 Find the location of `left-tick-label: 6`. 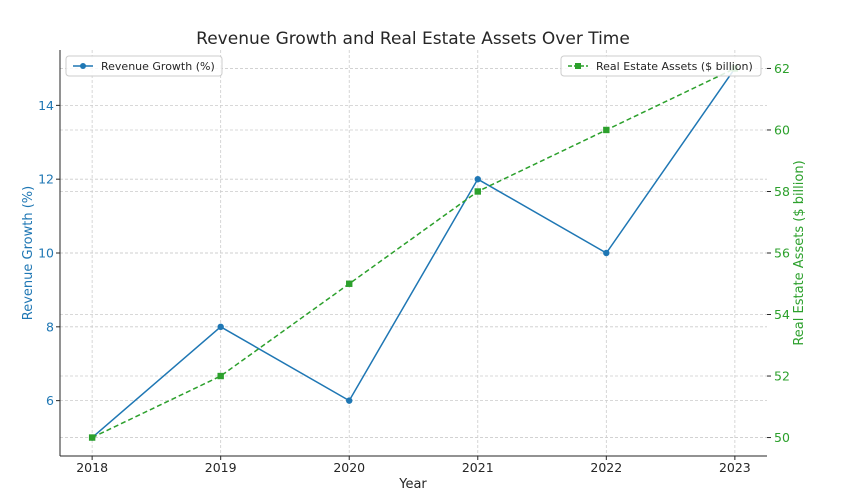

left-tick-label: 6 is located at coordinates (50, 400).